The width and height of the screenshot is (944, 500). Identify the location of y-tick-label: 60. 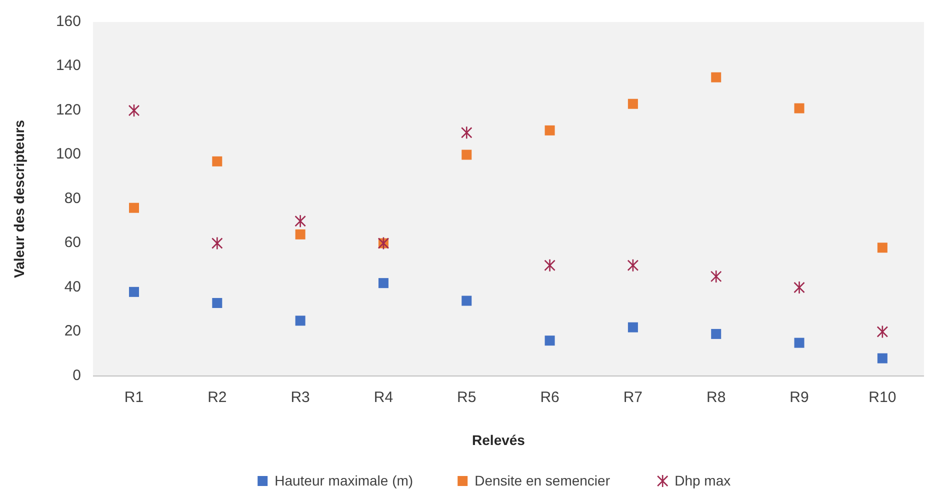
(72, 243).